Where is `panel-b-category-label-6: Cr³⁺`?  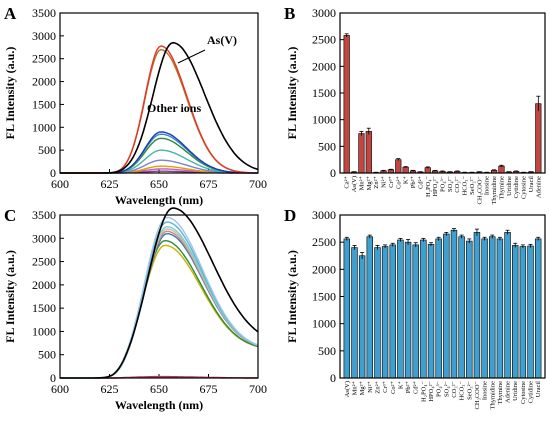
panel-b-category-label-6: Cr³⁺ is located at coordinates (391, 181).